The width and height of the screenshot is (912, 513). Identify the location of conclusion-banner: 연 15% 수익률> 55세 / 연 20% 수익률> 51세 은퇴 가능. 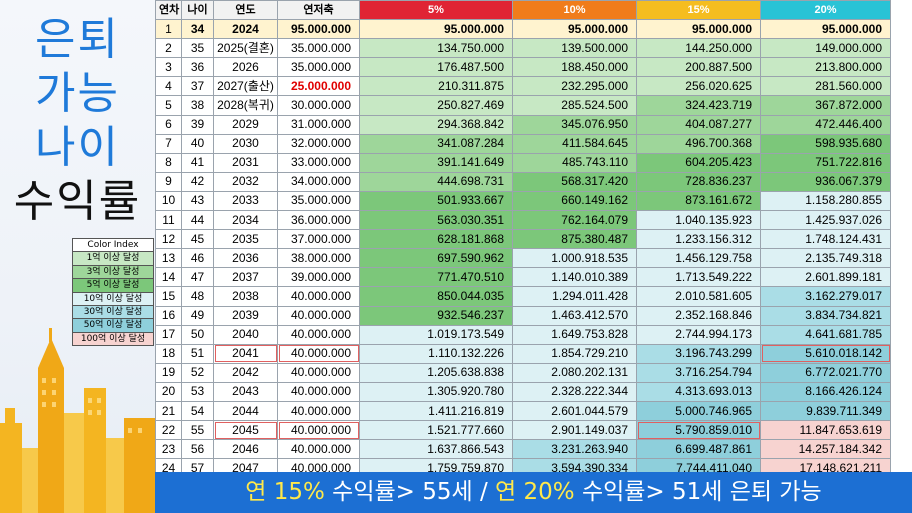
(533, 492).